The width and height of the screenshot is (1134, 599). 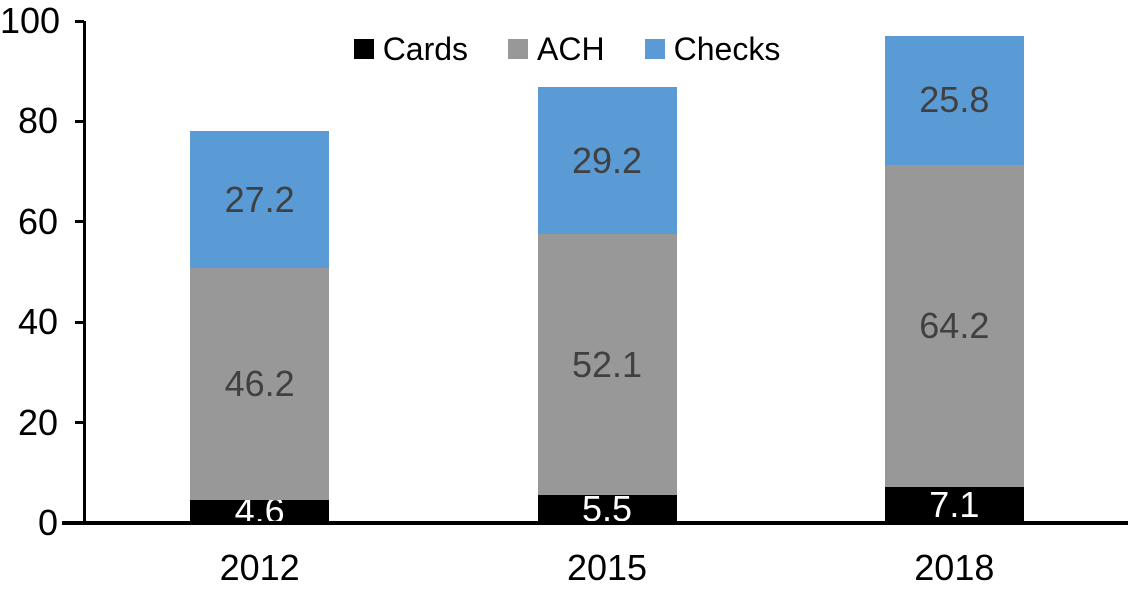 What do you see at coordinates (37, 121) in the screenshot?
I see `y-axis-tick-label: 80` at bounding box center [37, 121].